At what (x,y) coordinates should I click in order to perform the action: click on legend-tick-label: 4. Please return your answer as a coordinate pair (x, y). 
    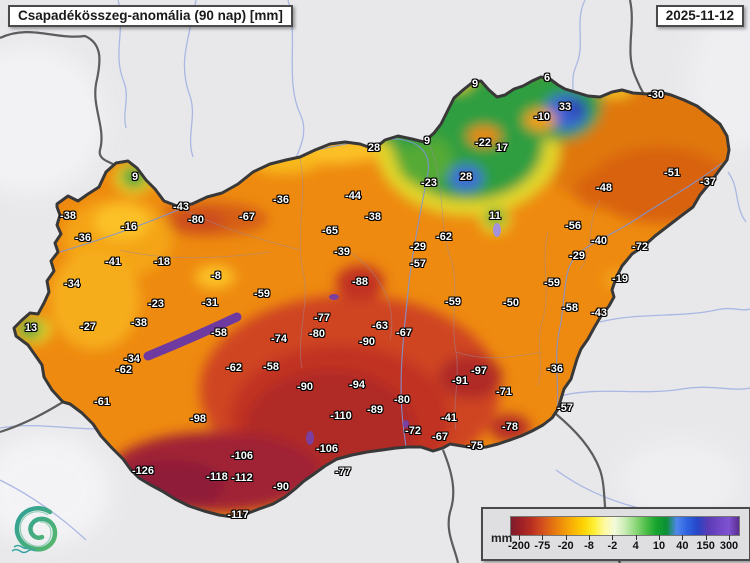
    Looking at the image, I should click on (635, 546).